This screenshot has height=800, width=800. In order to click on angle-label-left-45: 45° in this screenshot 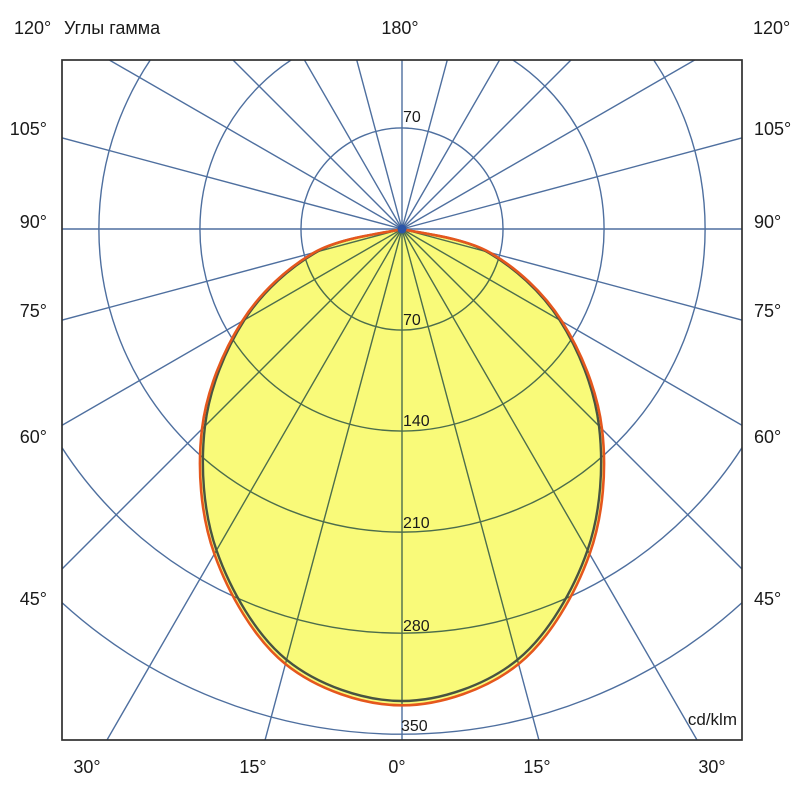, I will do `click(33, 599)`.